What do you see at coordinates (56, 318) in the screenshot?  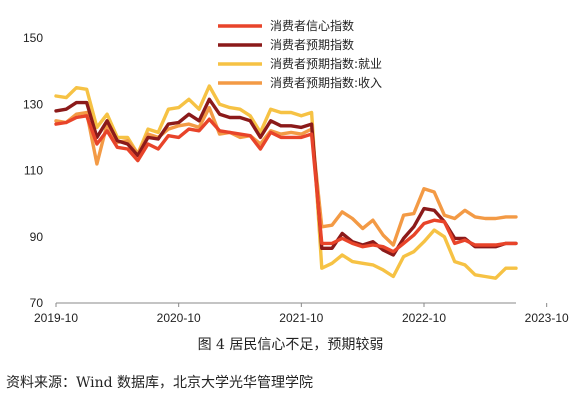 I see `x-tick-label: 2019-10` at bounding box center [56, 318].